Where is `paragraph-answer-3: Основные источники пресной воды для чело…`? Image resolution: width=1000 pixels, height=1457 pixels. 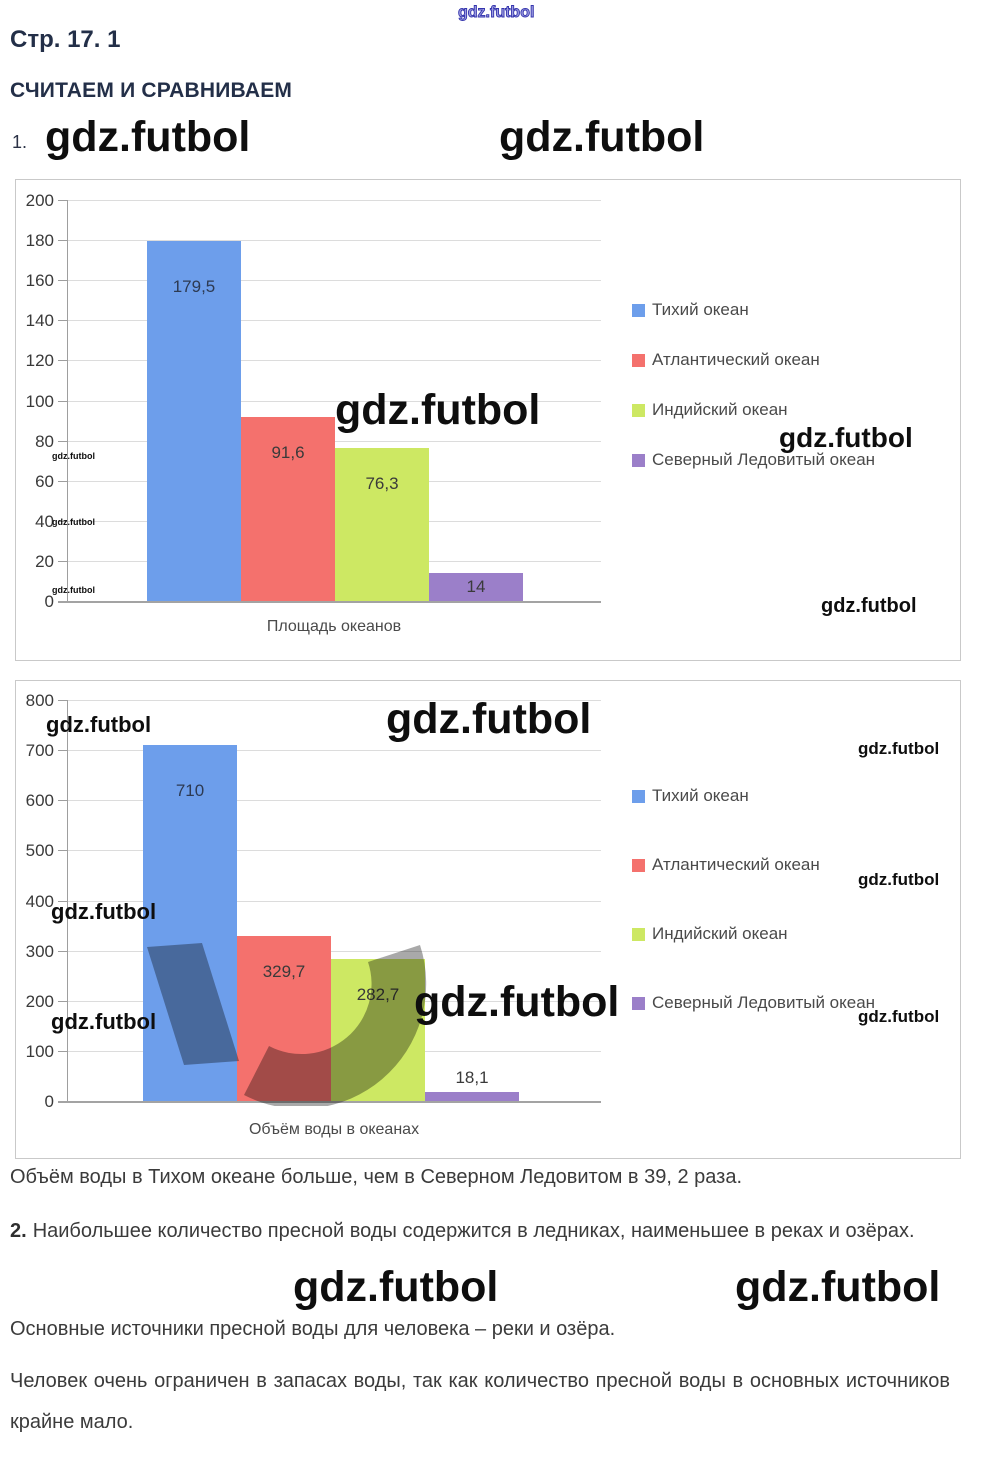
paragraph-answer-3: Основные источники пресной воды для чело… is located at coordinates (313, 1329).